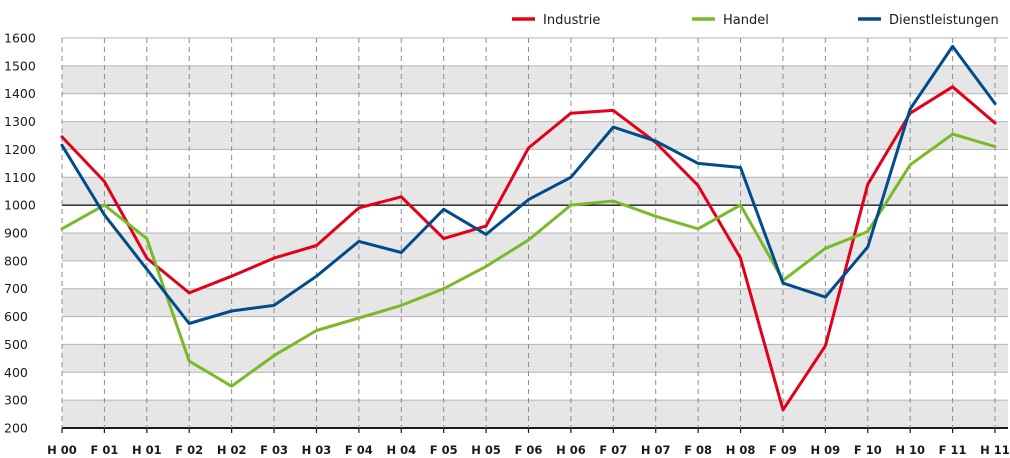 The width and height of the screenshot is (1010, 458). Describe the element at coordinates (741, 450) in the screenshot. I see `x-tick-label: H 08` at that location.